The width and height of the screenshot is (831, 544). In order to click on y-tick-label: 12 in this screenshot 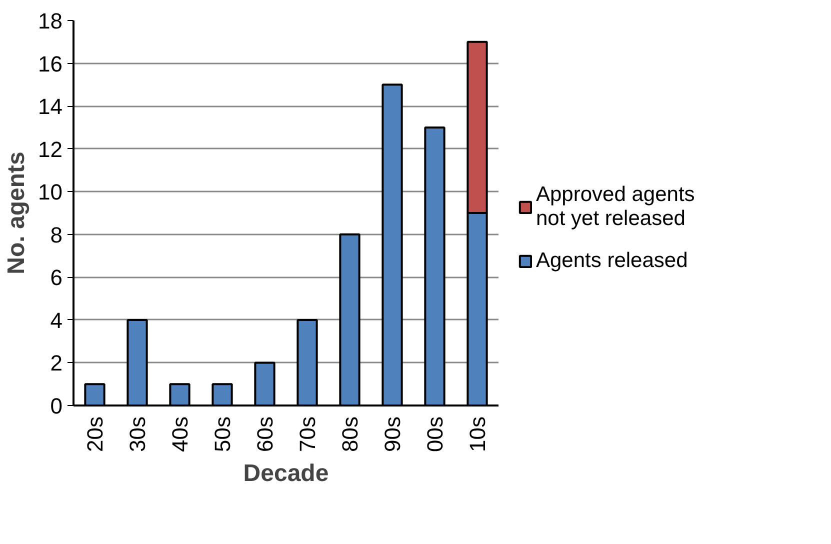, I will do `click(50, 149)`.